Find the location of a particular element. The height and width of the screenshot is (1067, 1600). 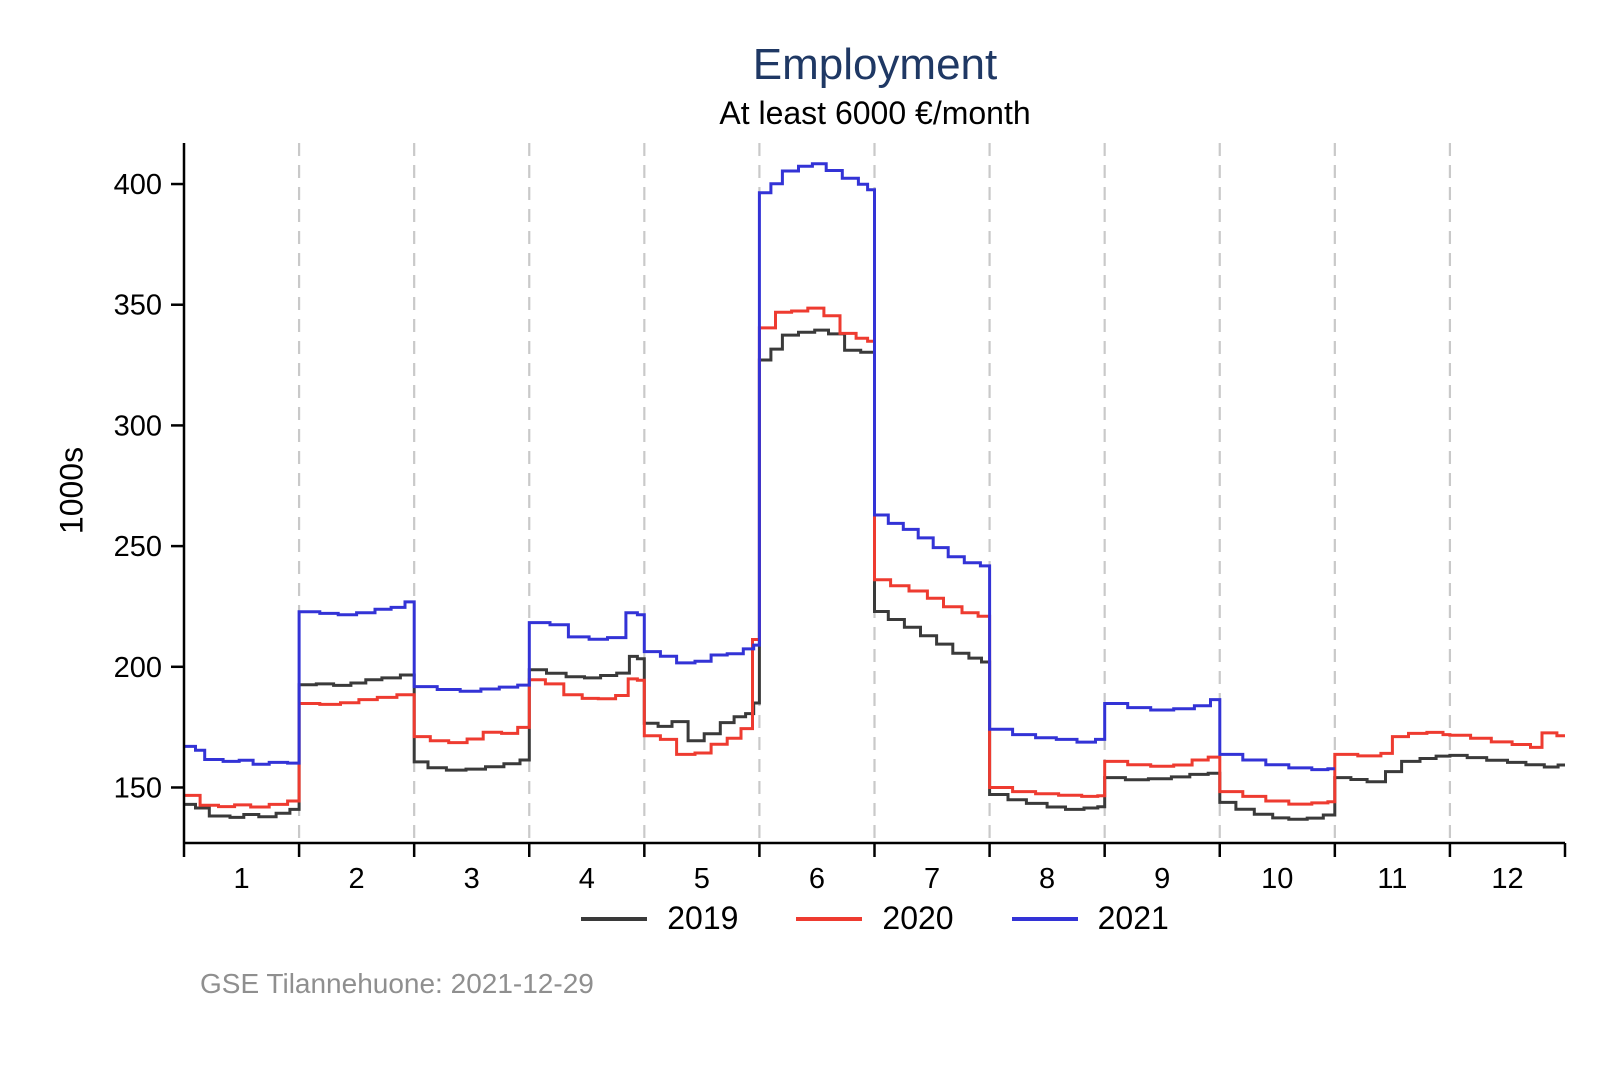

y-tick-label: 300 is located at coordinates (138, 426).